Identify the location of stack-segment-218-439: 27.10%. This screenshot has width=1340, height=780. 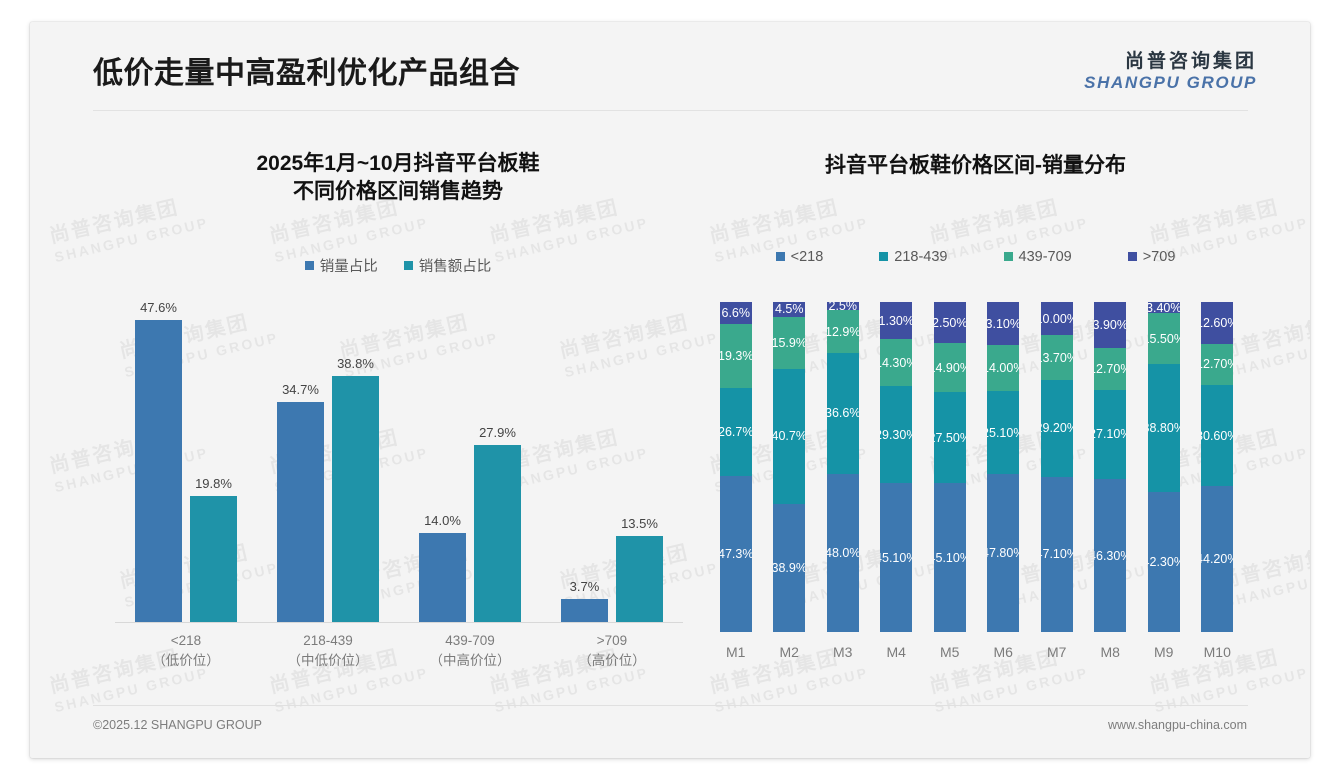
(1110, 434).